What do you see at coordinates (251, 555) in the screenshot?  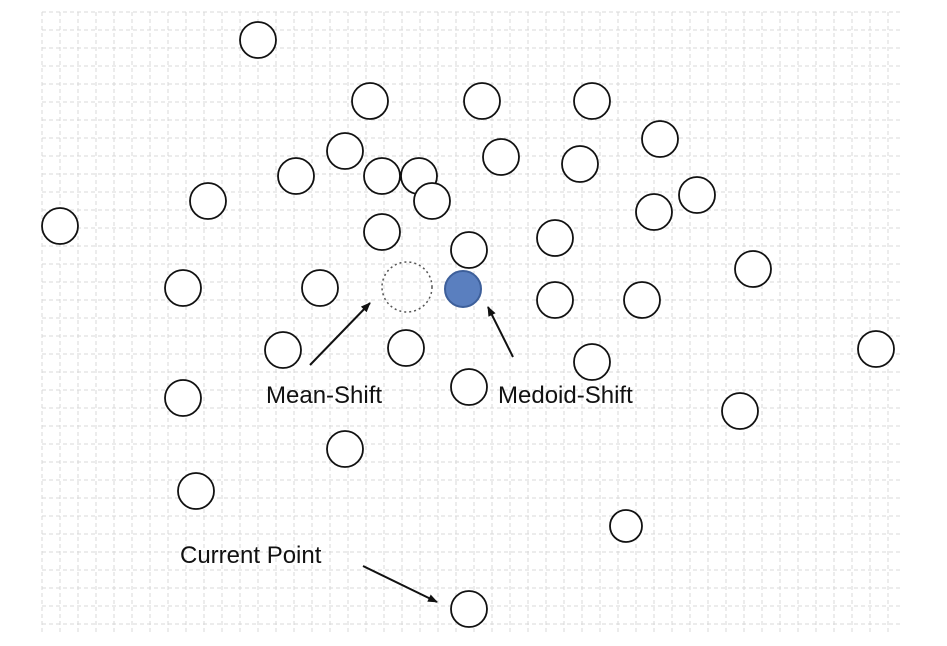 I see `current-point-label: Current Point` at bounding box center [251, 555].